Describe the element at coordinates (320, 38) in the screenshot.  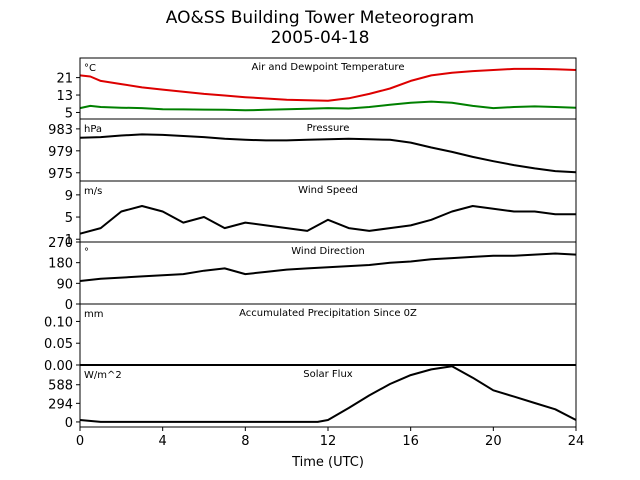
I see `chart-subtitle: 2005-04-18` at that location.